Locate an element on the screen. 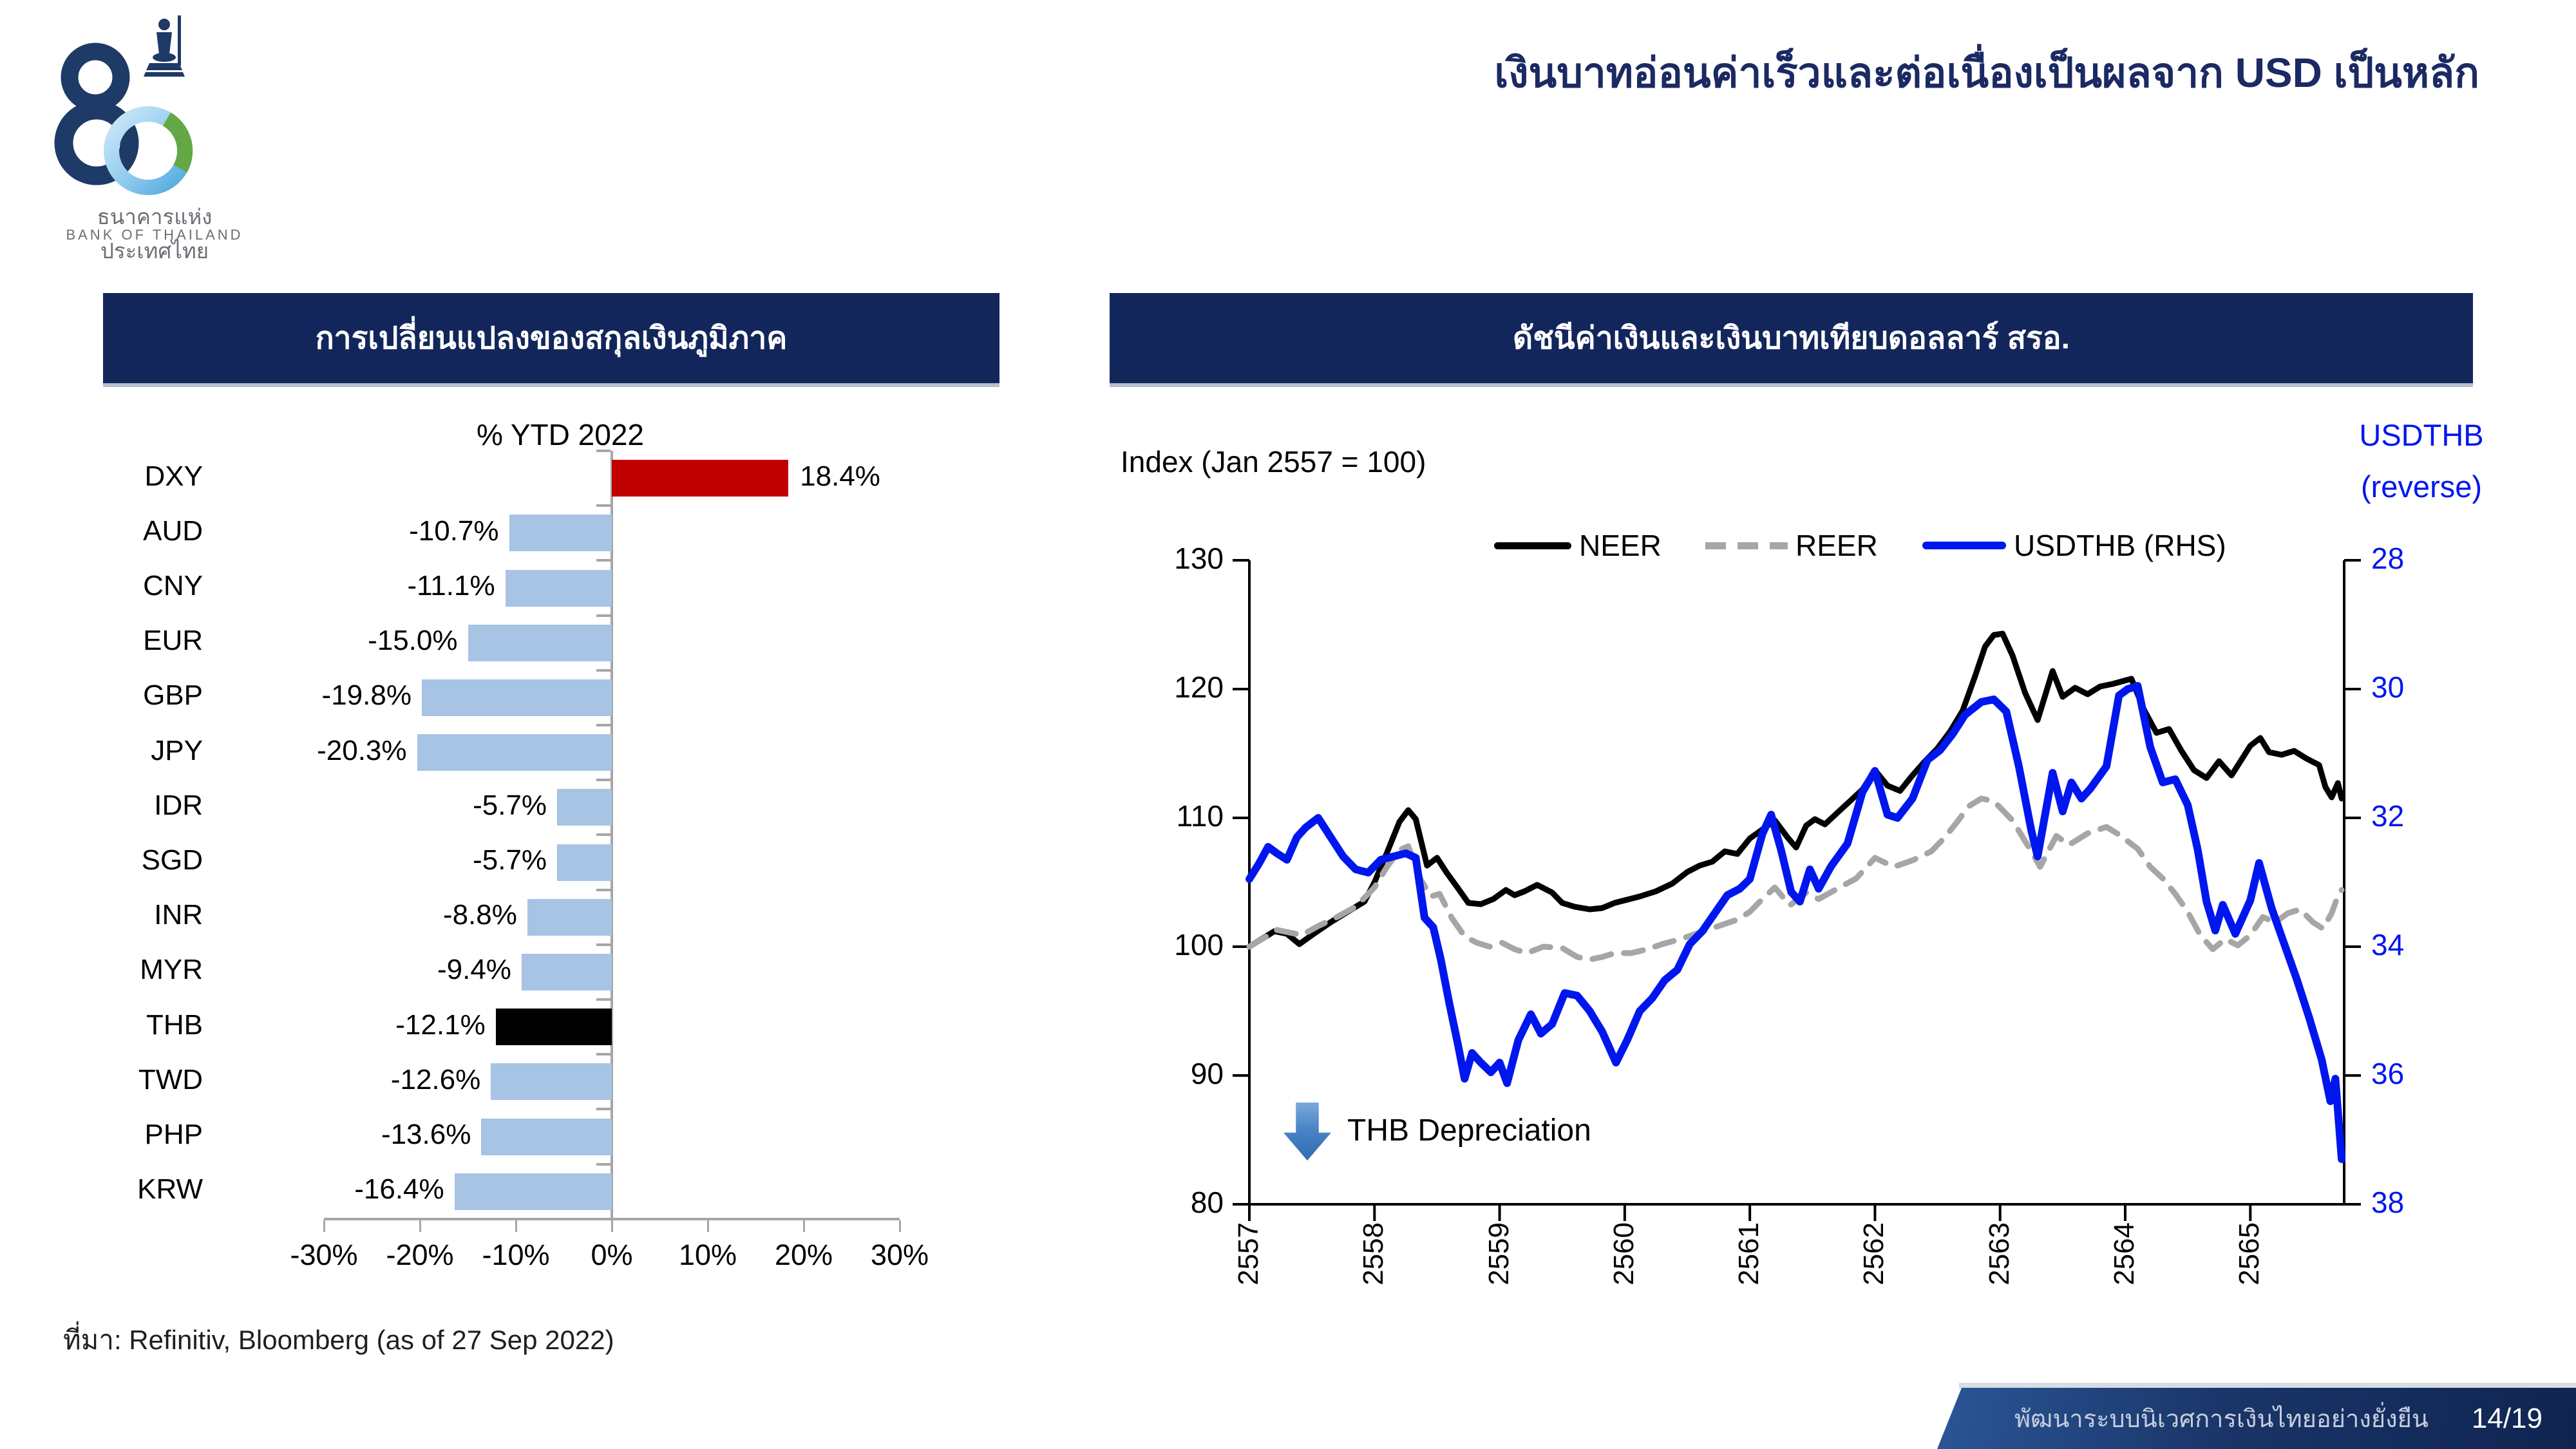 This screenshot has height=1449, width=2576. legend-neer-swatch-icon is located at coordinates (1533, 545).